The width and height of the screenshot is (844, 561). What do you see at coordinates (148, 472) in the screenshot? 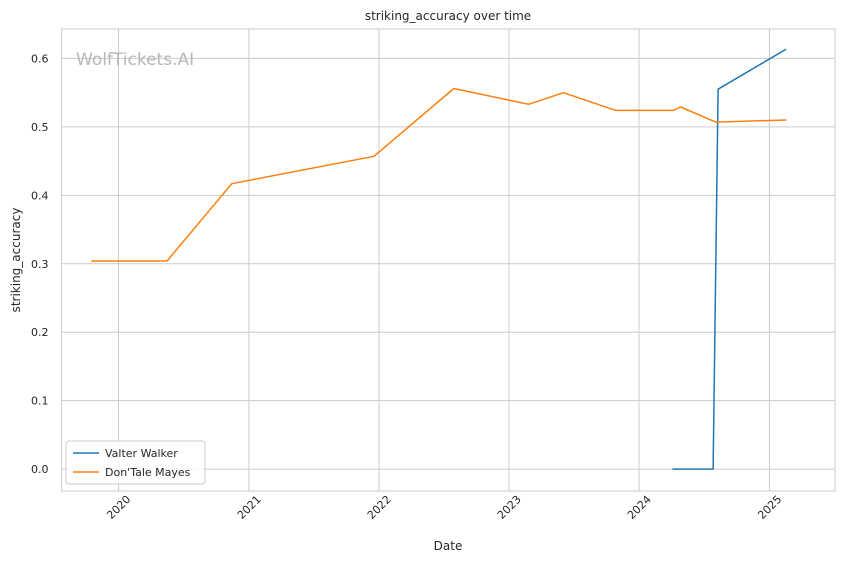
I see `legend-label-dontale-mayes: Don'Tale Mayes` at bounding box center [148, 472].